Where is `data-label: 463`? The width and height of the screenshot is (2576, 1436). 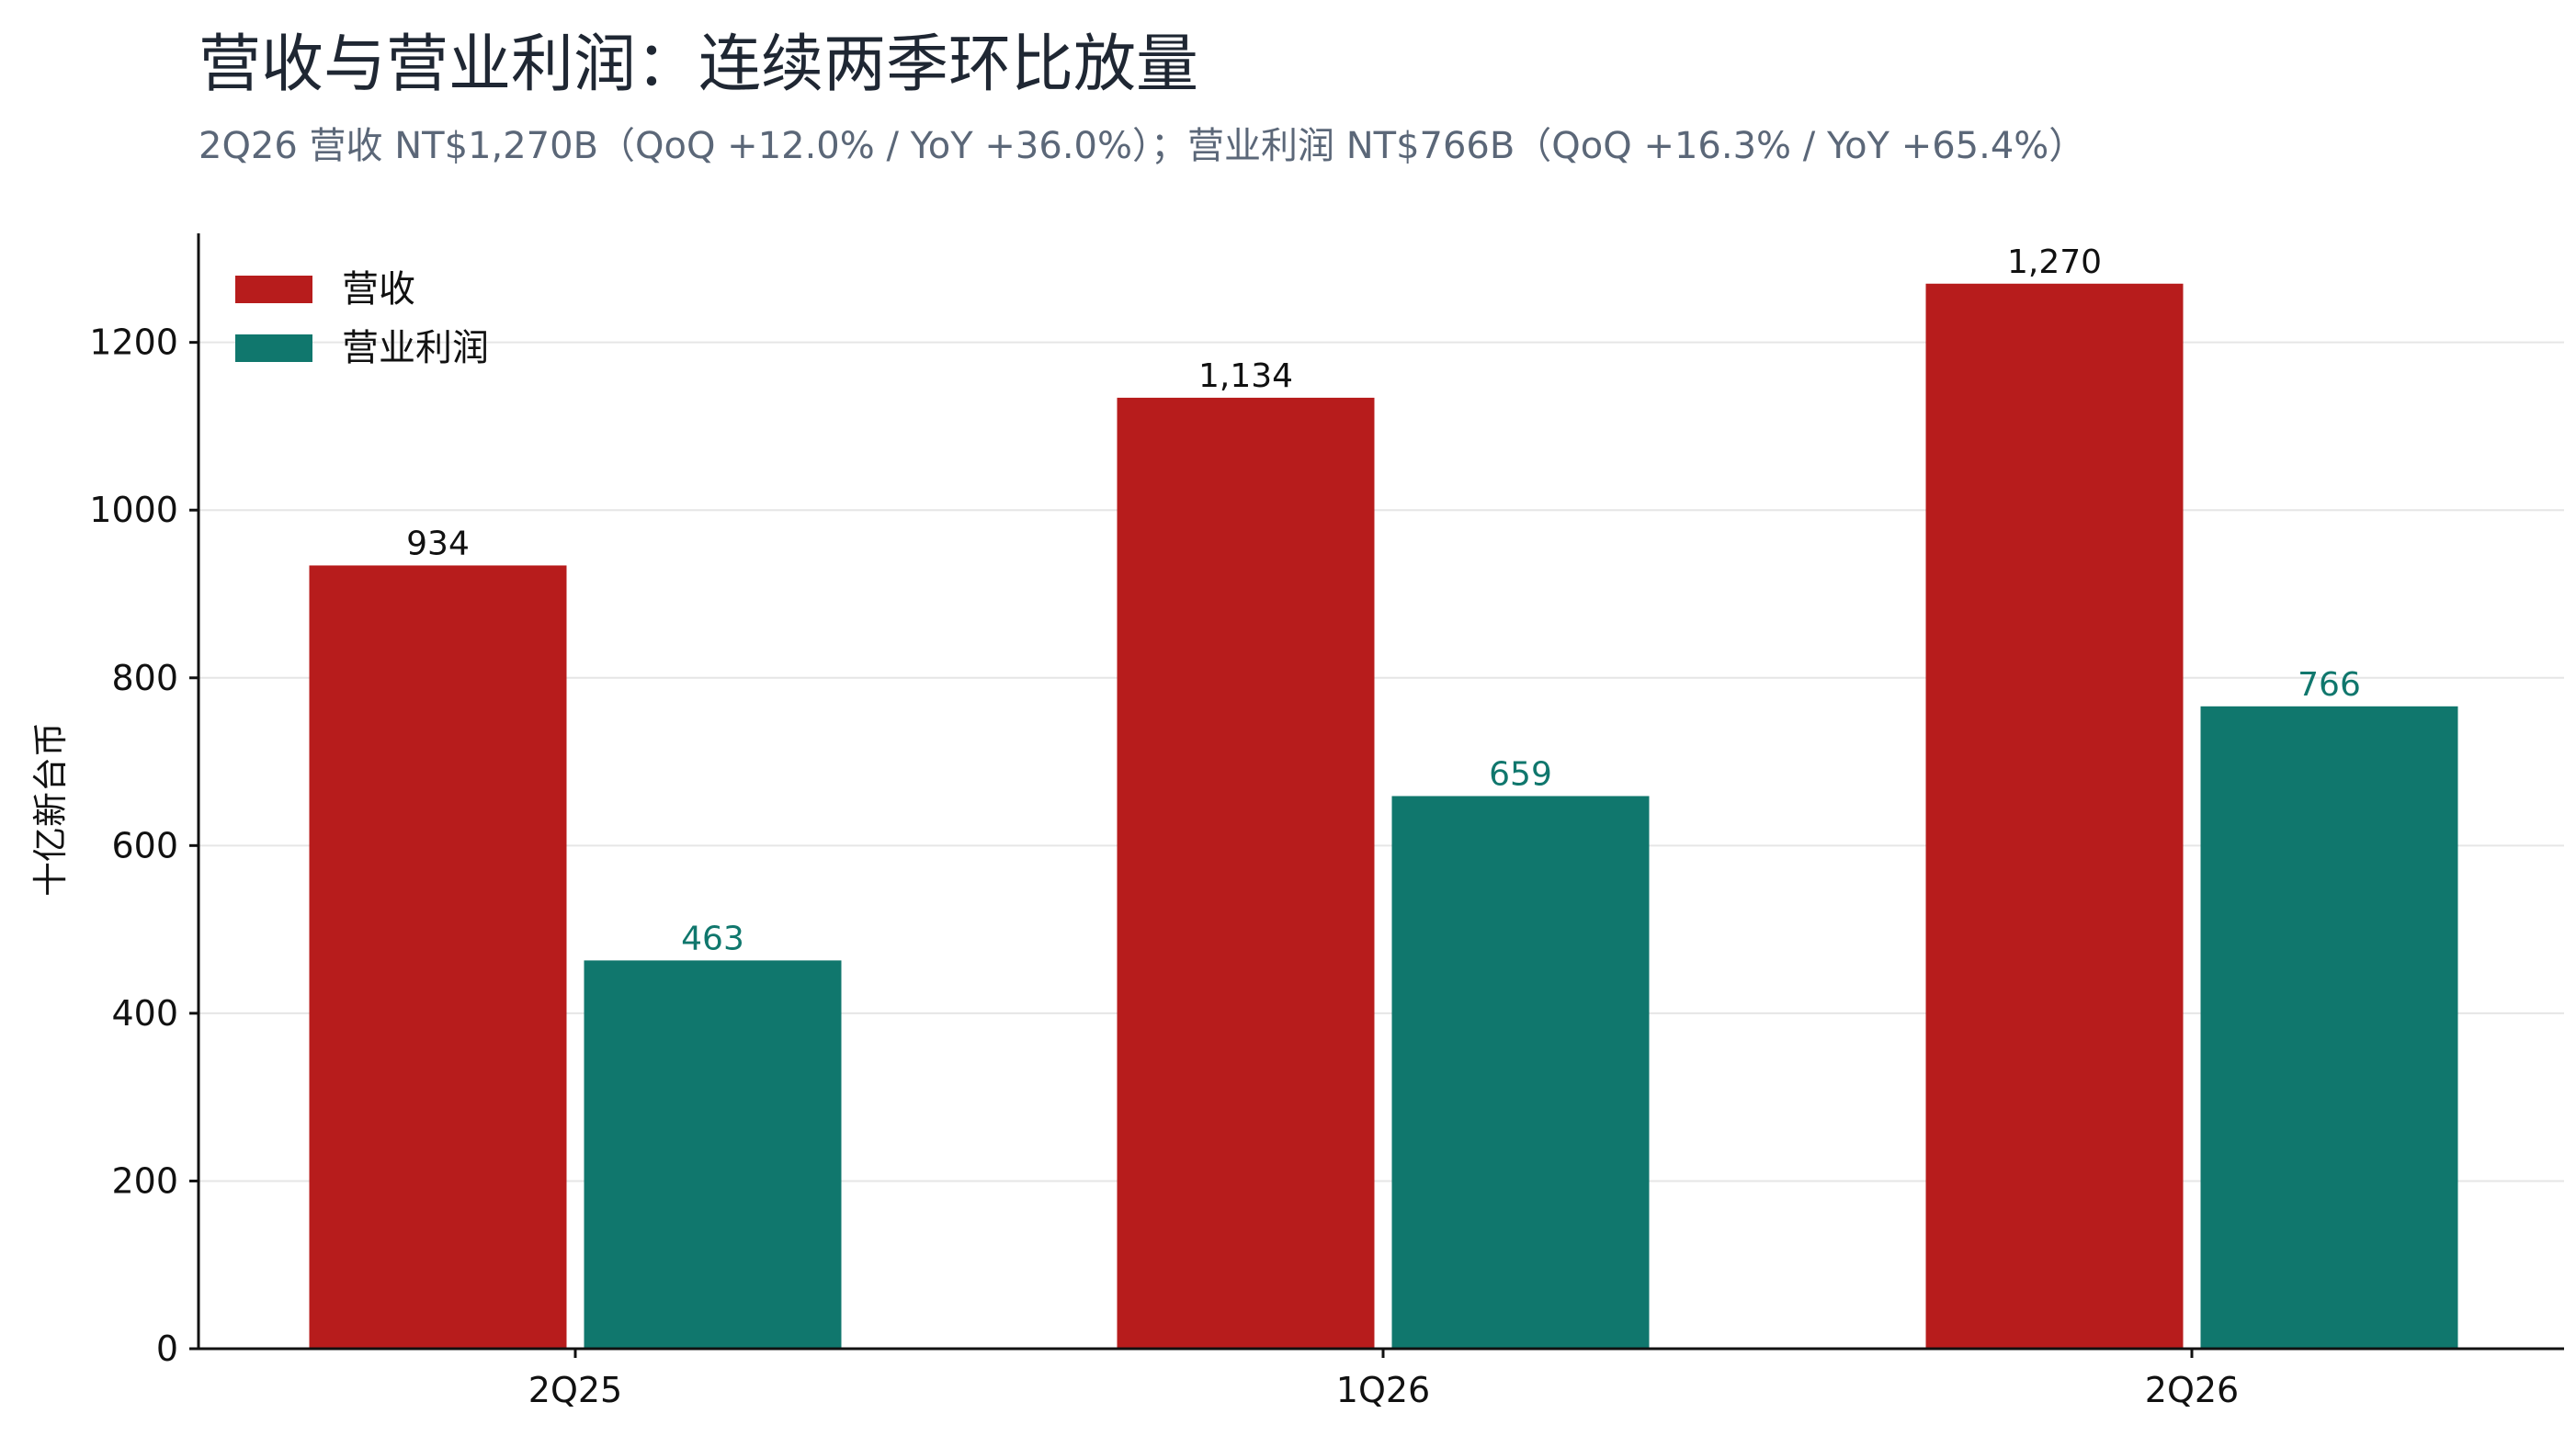 data-label: 463 is located at coordinates (712, 938).